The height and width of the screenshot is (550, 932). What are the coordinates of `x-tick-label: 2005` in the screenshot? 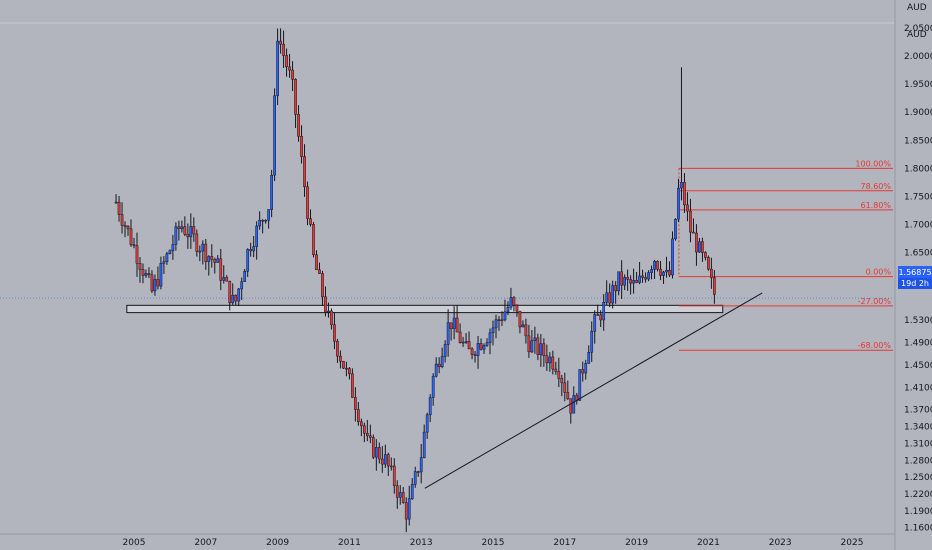 It's located at (134, 543).